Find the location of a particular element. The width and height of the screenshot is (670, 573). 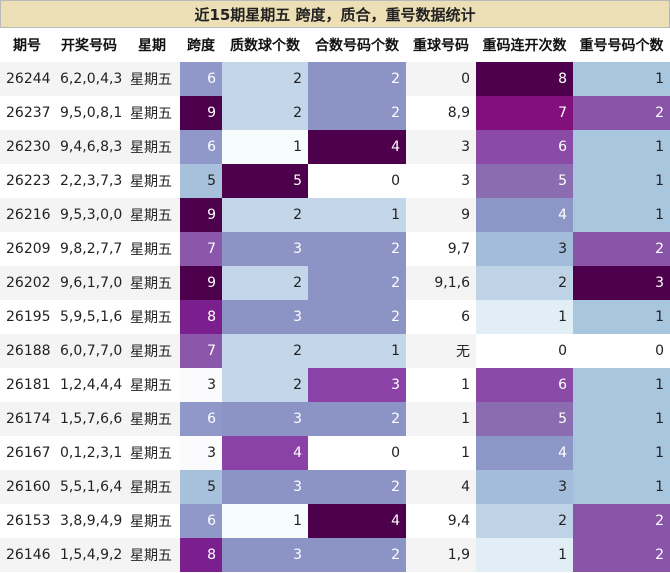

cell-numbers: 5,9,5,1,6 is located at coordinates (89, 317).